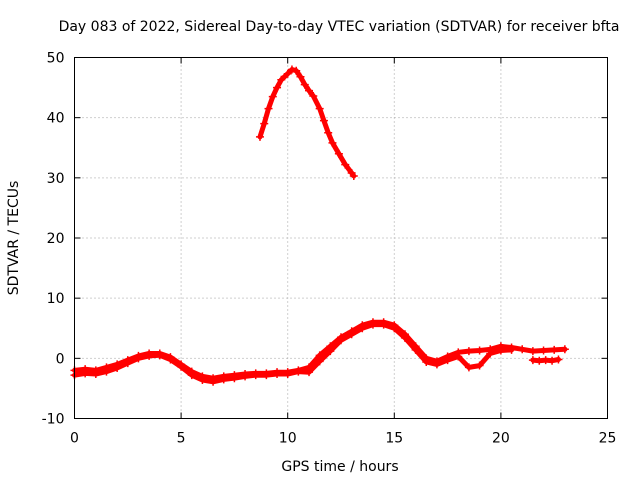  Describe the element at coordinates (56, 179) in the screenshot. I see `y-tick-label: 30` at that location.